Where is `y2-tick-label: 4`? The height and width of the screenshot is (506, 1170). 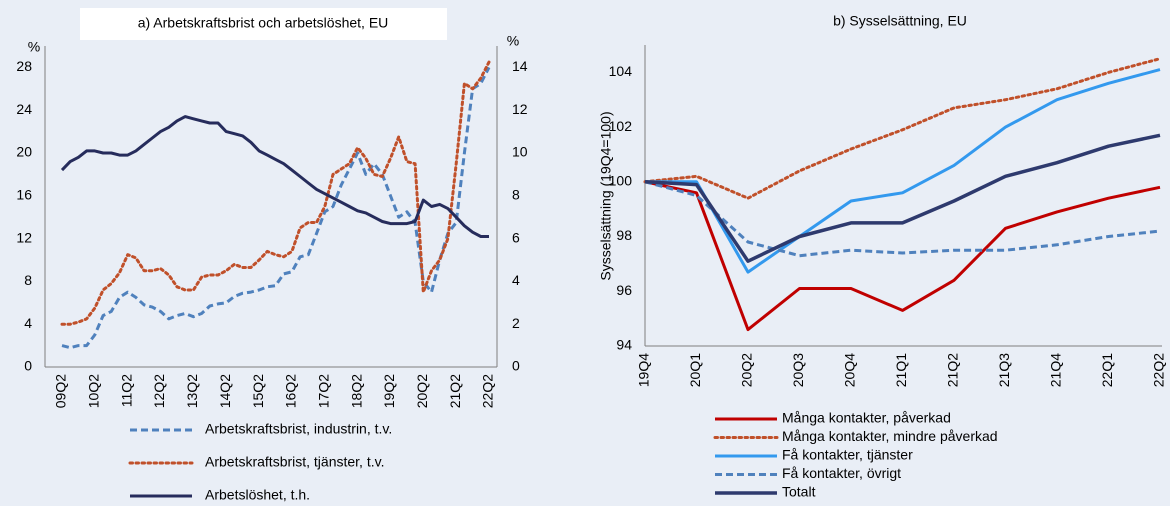
y2-tick-label: 4 is located at coordinates (516, 280).